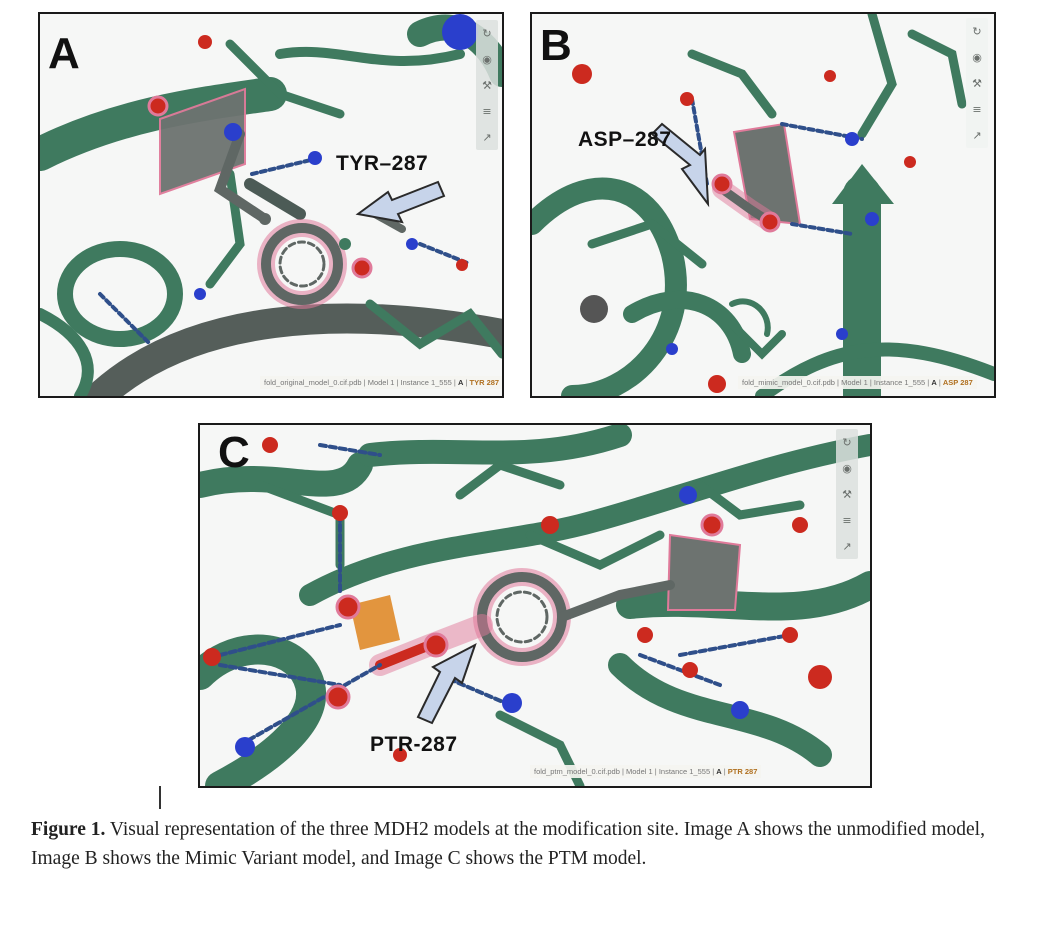  What do you see at coordinates (577, 771) in the screenshot?
I see `status-file: fold_ptm_model_0.cif.pdb` at bounding box center [577, 771].